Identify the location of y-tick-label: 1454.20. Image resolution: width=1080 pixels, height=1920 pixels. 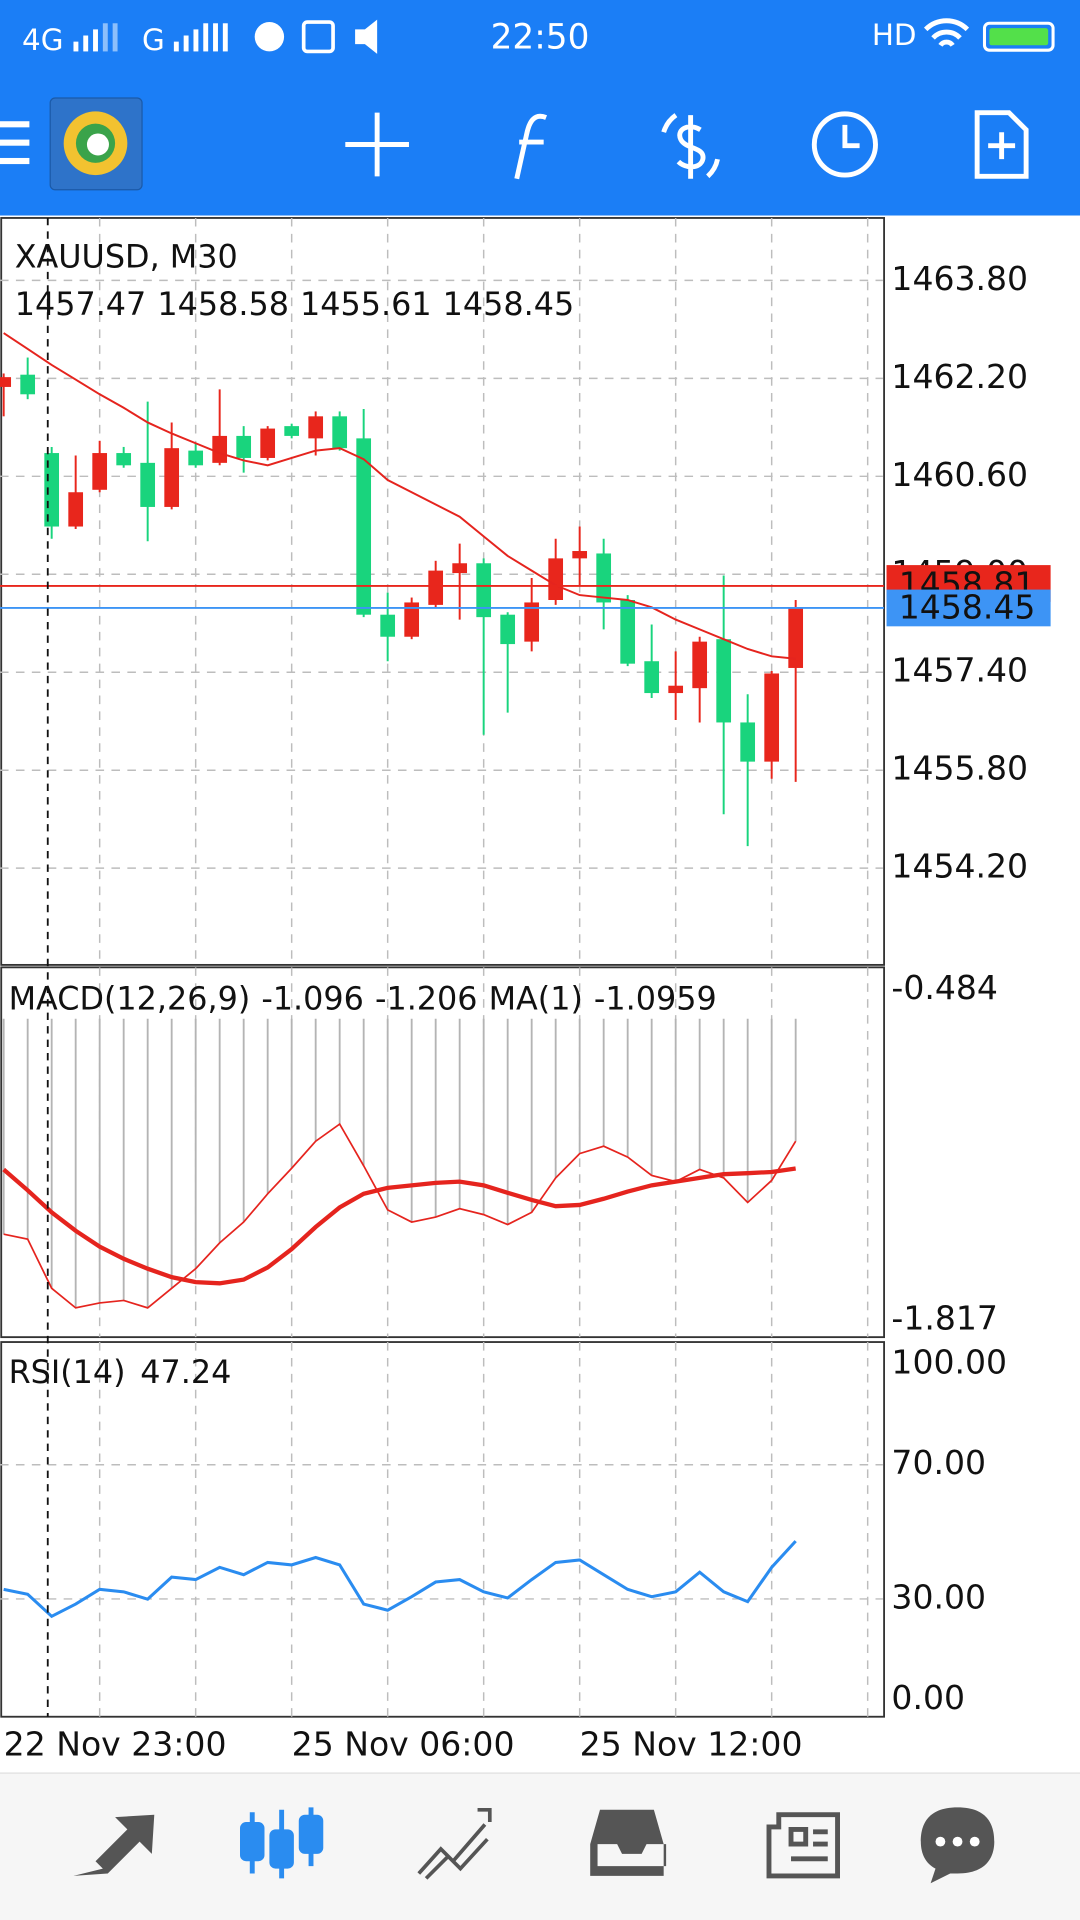
(959, 866).